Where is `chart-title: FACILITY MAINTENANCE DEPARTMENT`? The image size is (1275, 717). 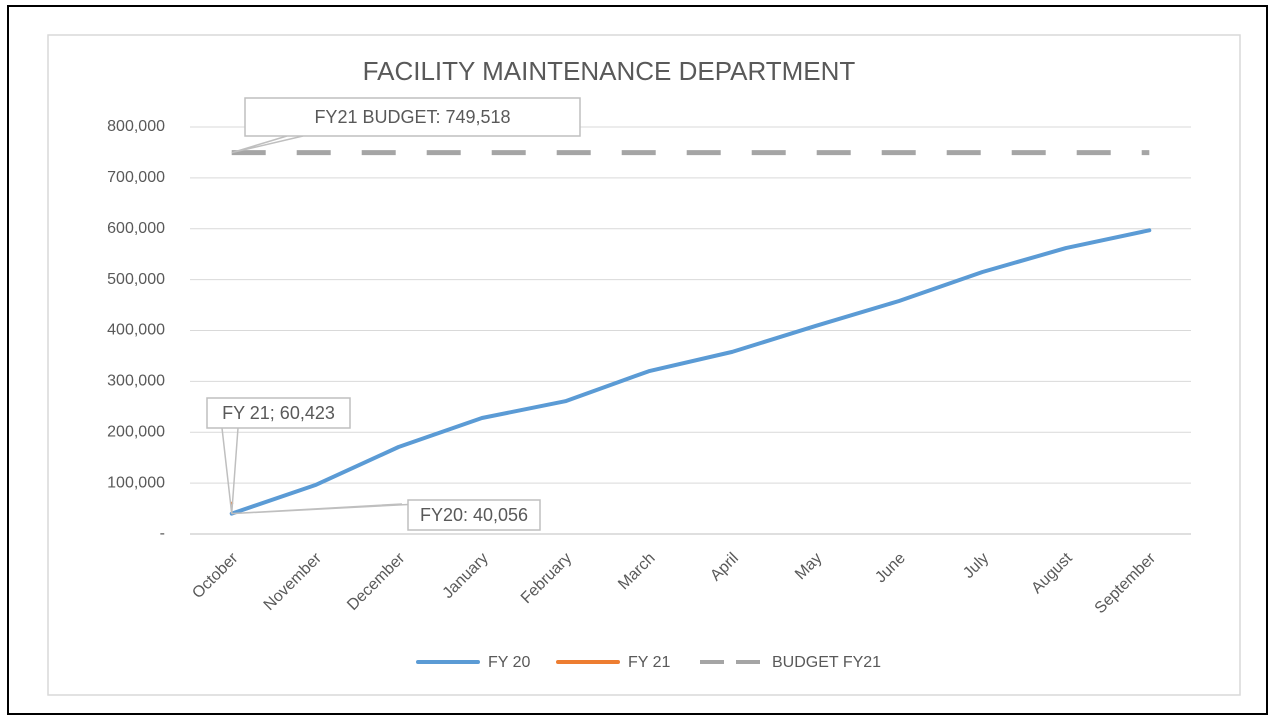 chart-title: FACILITY MAINTENANCE DEPARTMENT is located at coordinates (609, 71).